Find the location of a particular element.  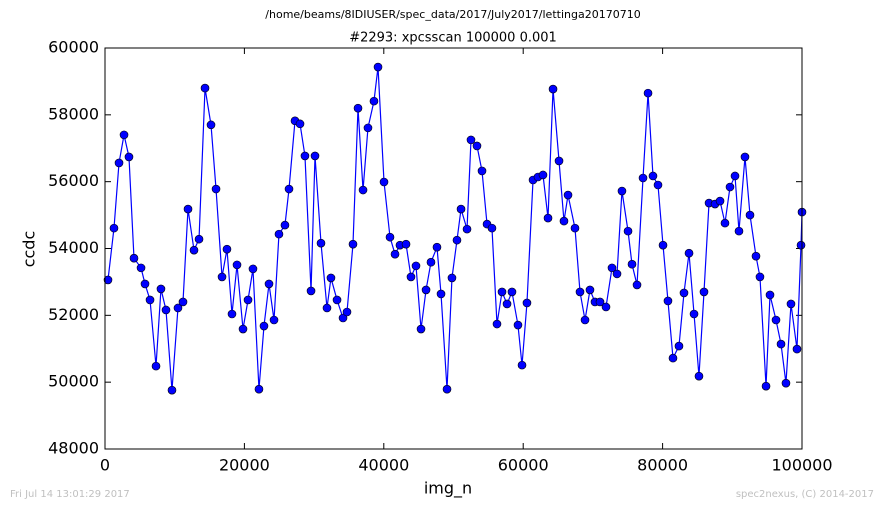

chart-title: #2293: xpcsscan 100000 0.001 is located at coordinates (453, 38).